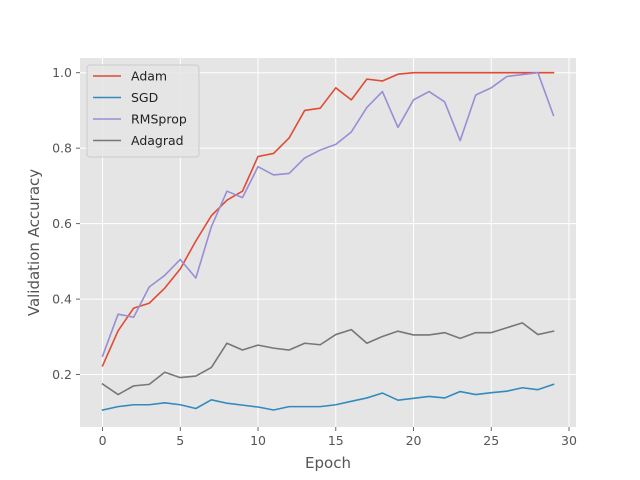  What do you see at coordinates (159, 119) in the screenshot?
I see `legend-label-rmsprop: RMSprop` at bounding box center [159, 119].